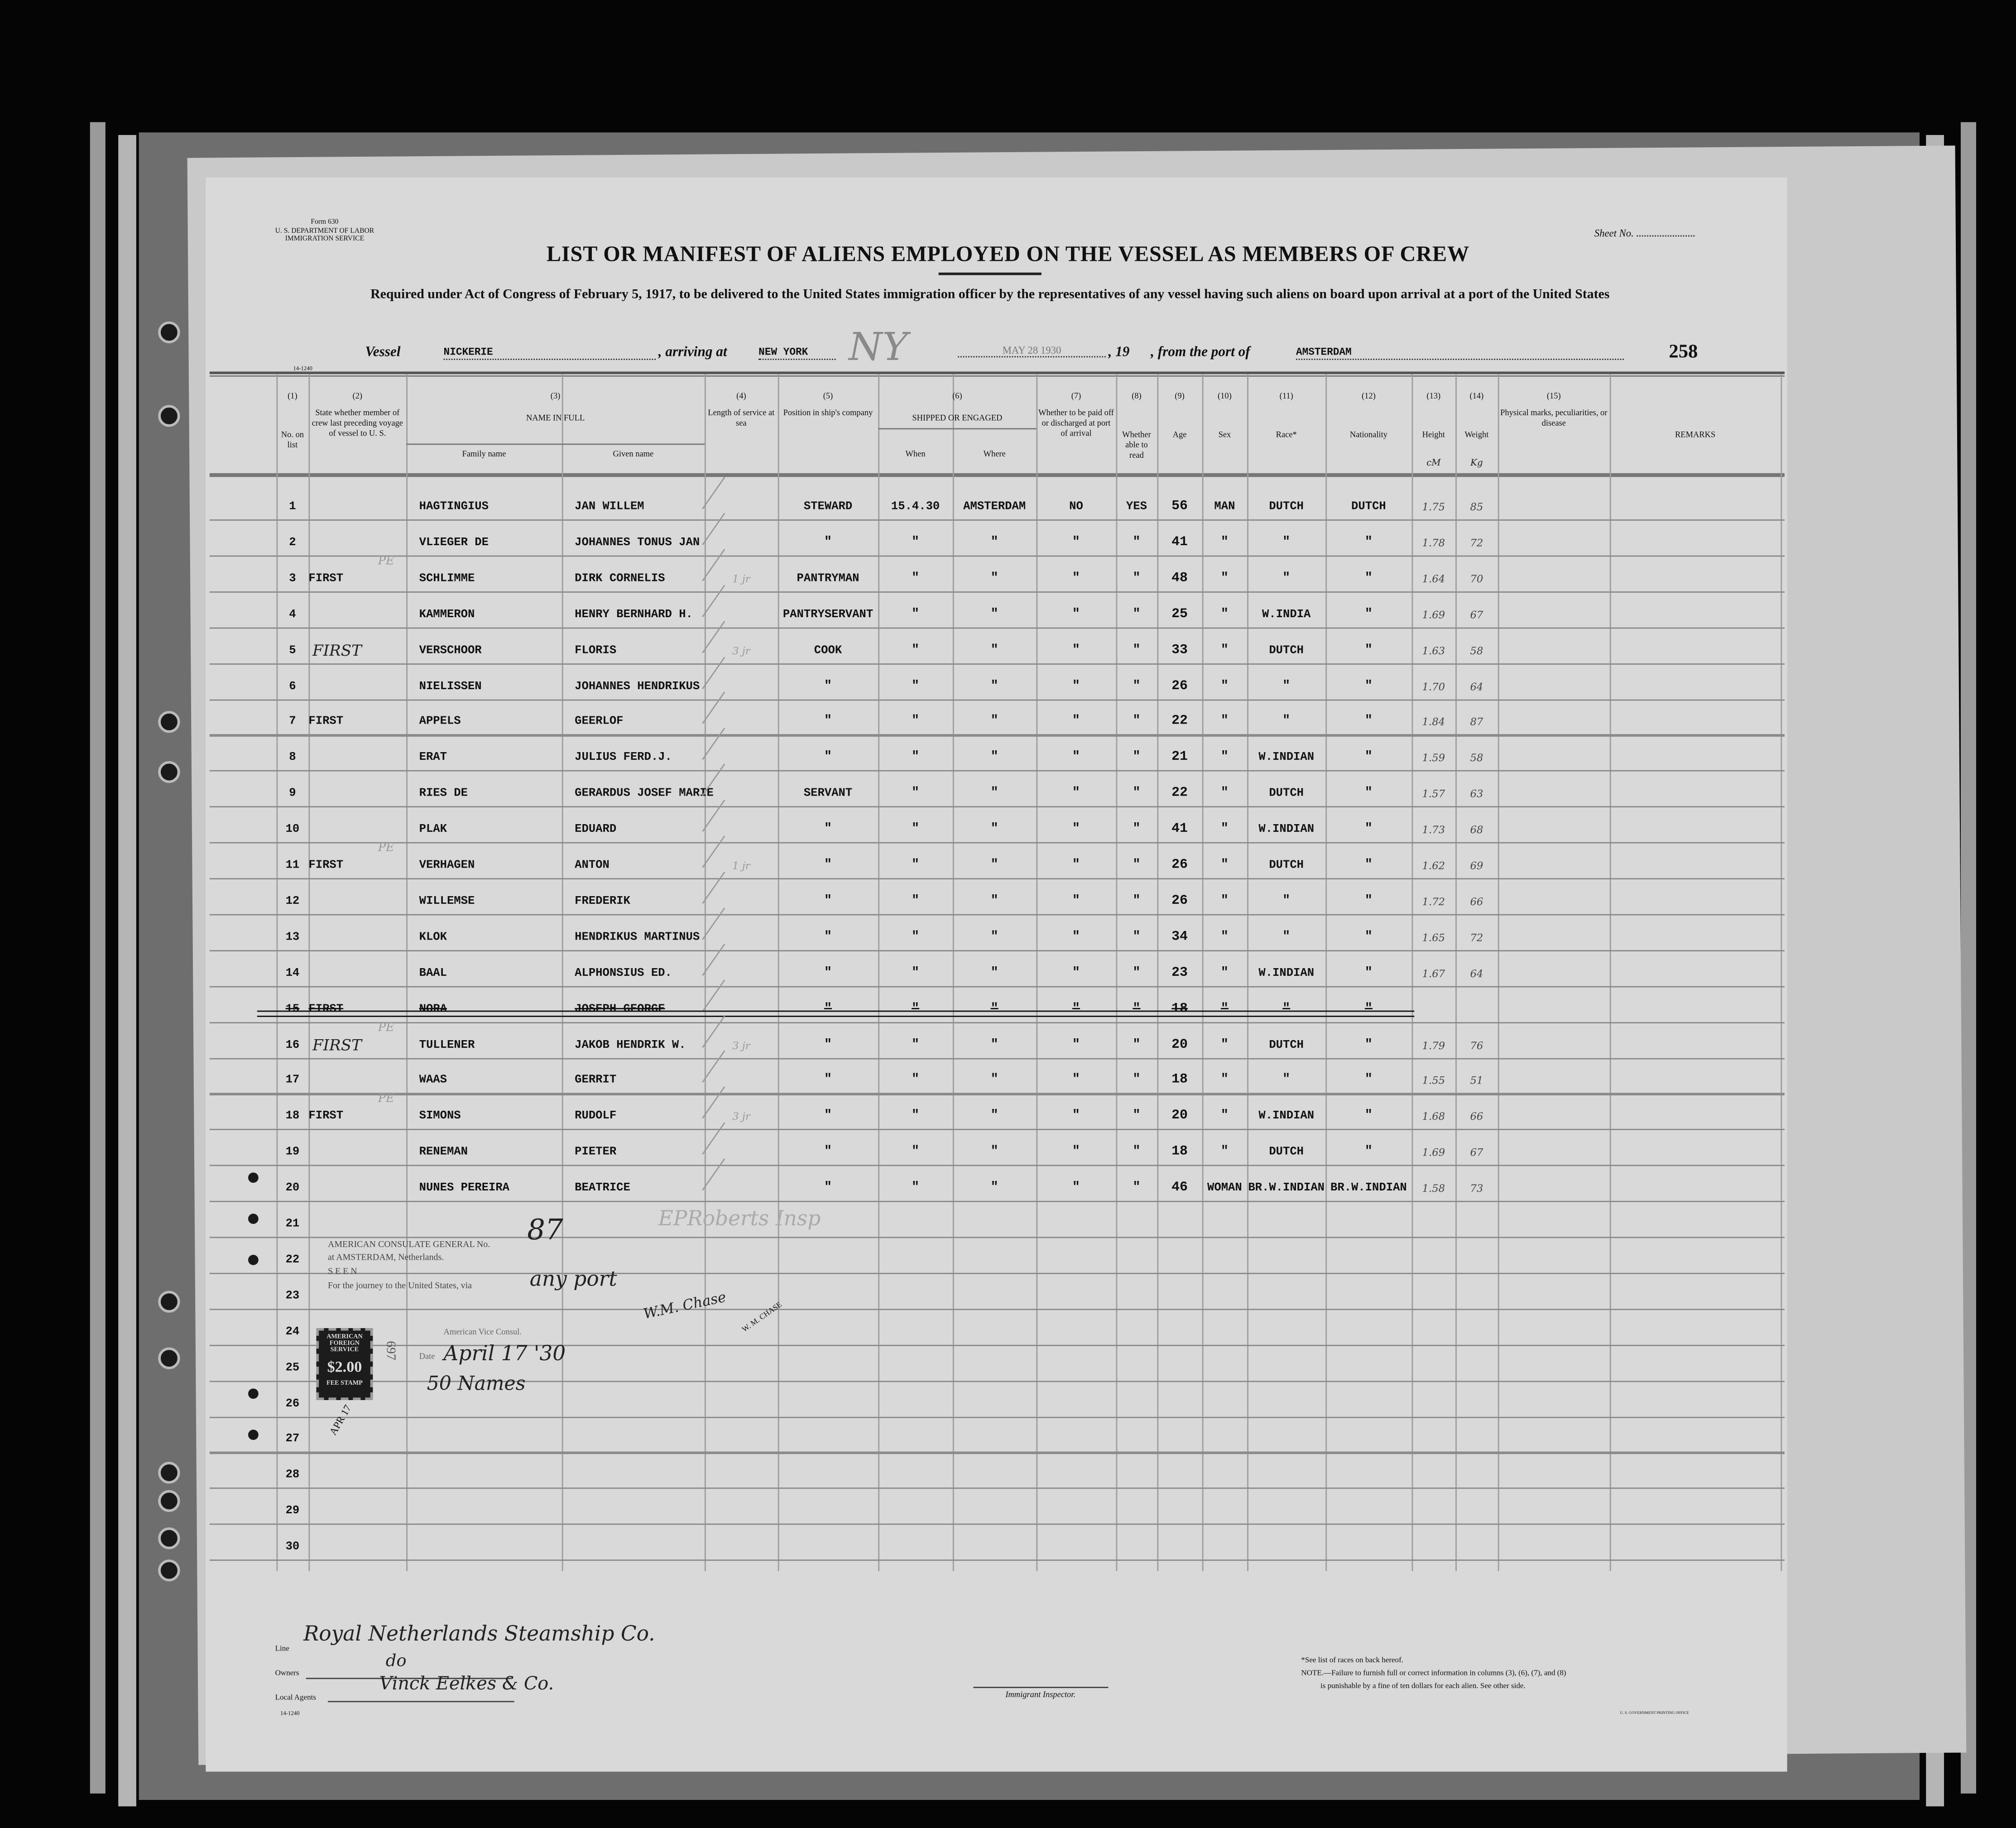  Describe the element at coordinates (1433, 579) in the screenshot. I see `cell-height: 1.64` at that location.